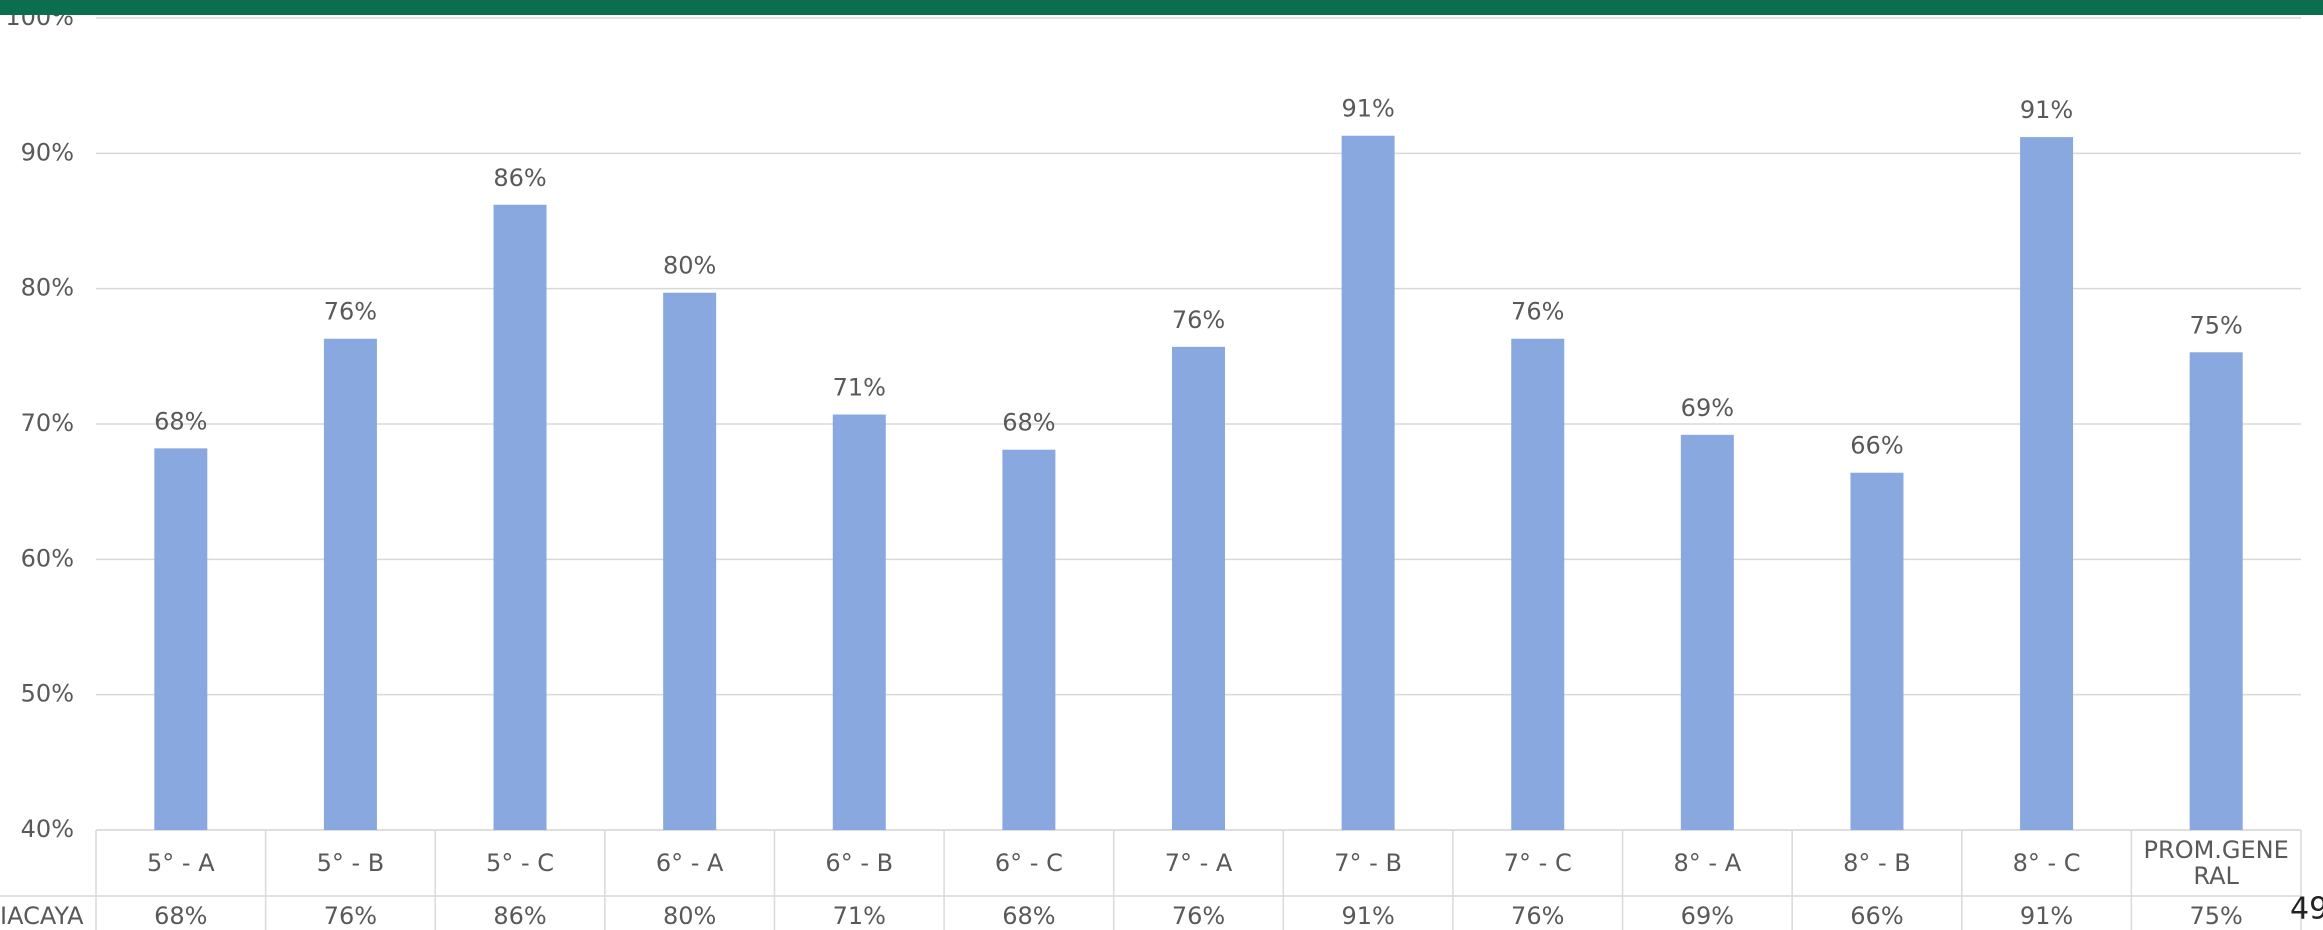 The height and width of the screenshot is (930, 2323). Describe the element at coordinates (689, 916) in the screenshot. I see `table-value: 80%` at that location.